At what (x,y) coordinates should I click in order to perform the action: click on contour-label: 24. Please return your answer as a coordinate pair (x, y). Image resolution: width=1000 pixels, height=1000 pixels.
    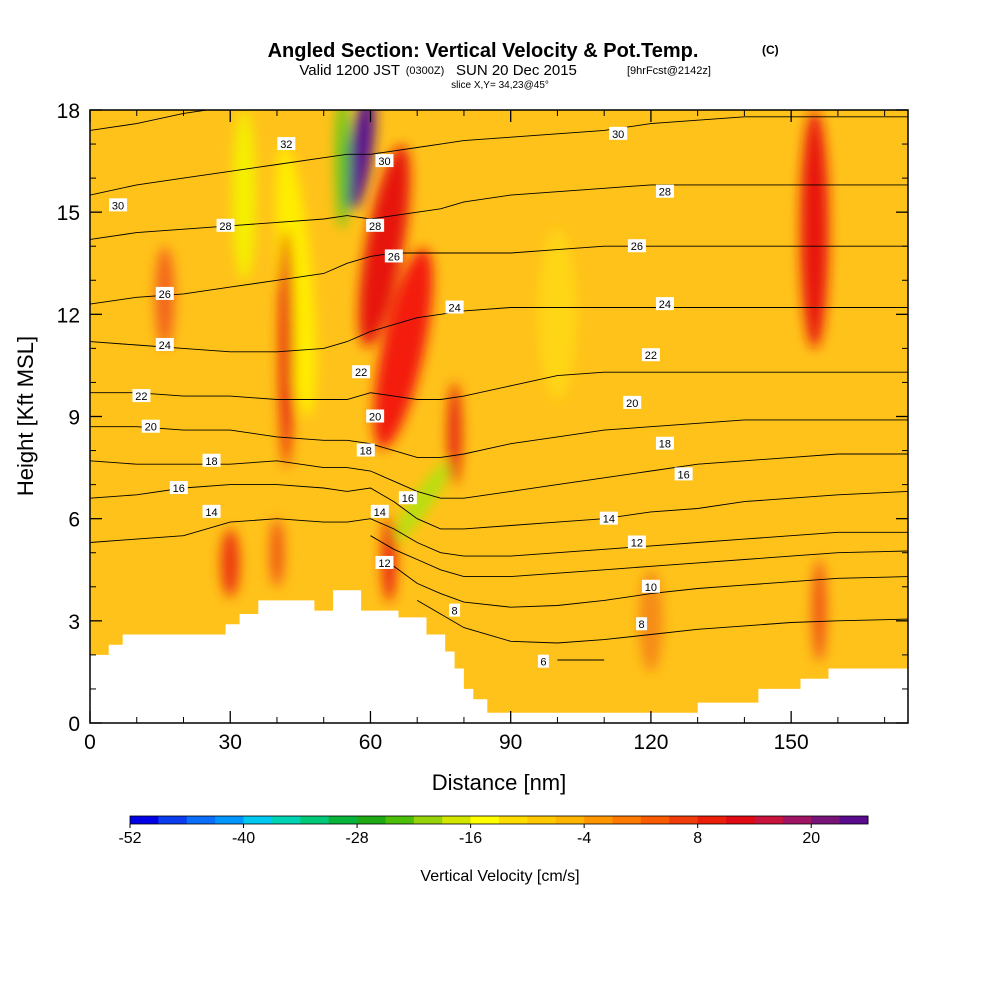
    Looking at the image, I should click on (665, 305).